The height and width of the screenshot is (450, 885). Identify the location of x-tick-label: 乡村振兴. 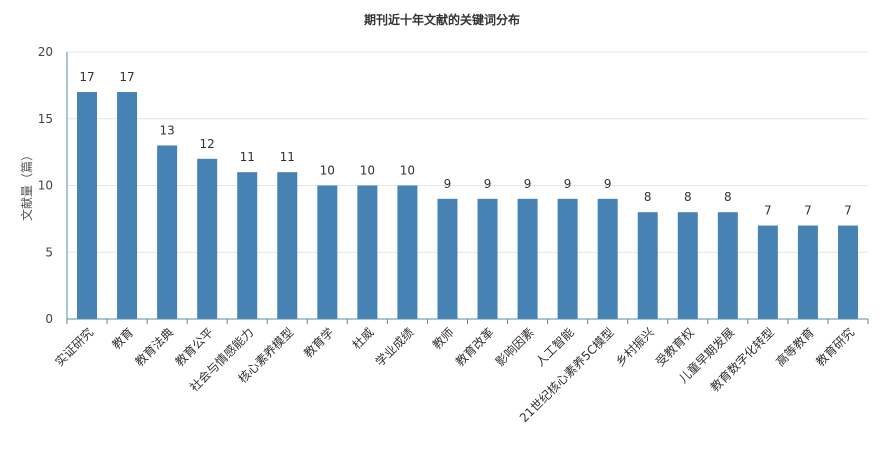
(635, 347).